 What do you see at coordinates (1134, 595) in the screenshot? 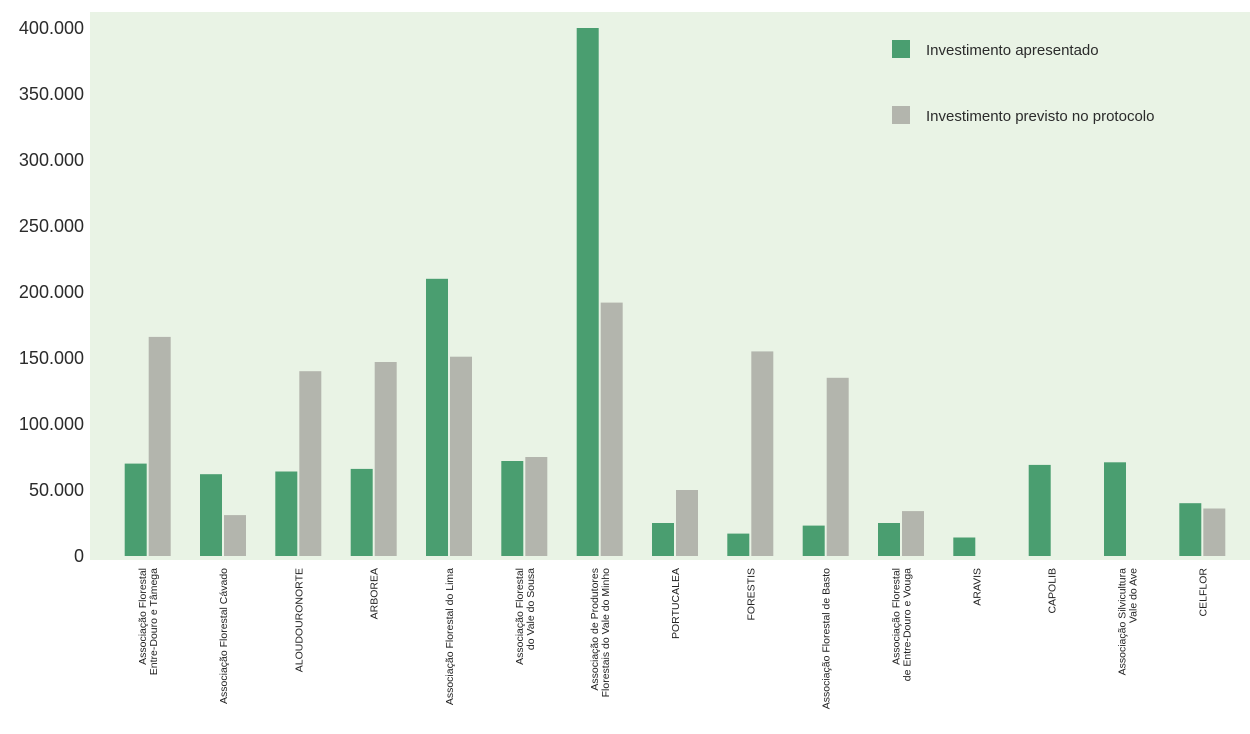
I see `x-tick-label-line: Vale do Ave` at bounding box center [1134, 595].